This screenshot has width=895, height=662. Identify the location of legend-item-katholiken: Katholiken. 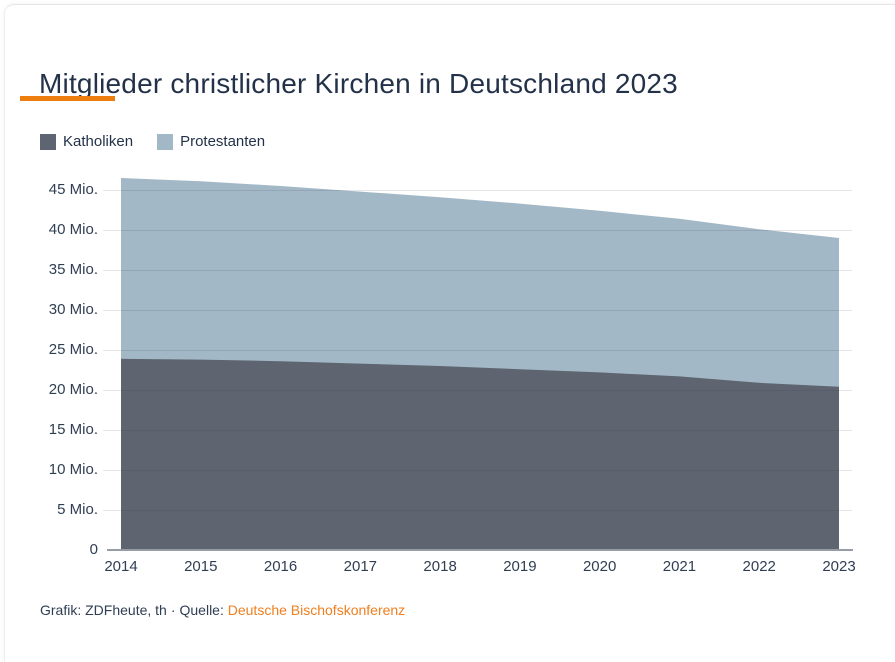
(86, 141).